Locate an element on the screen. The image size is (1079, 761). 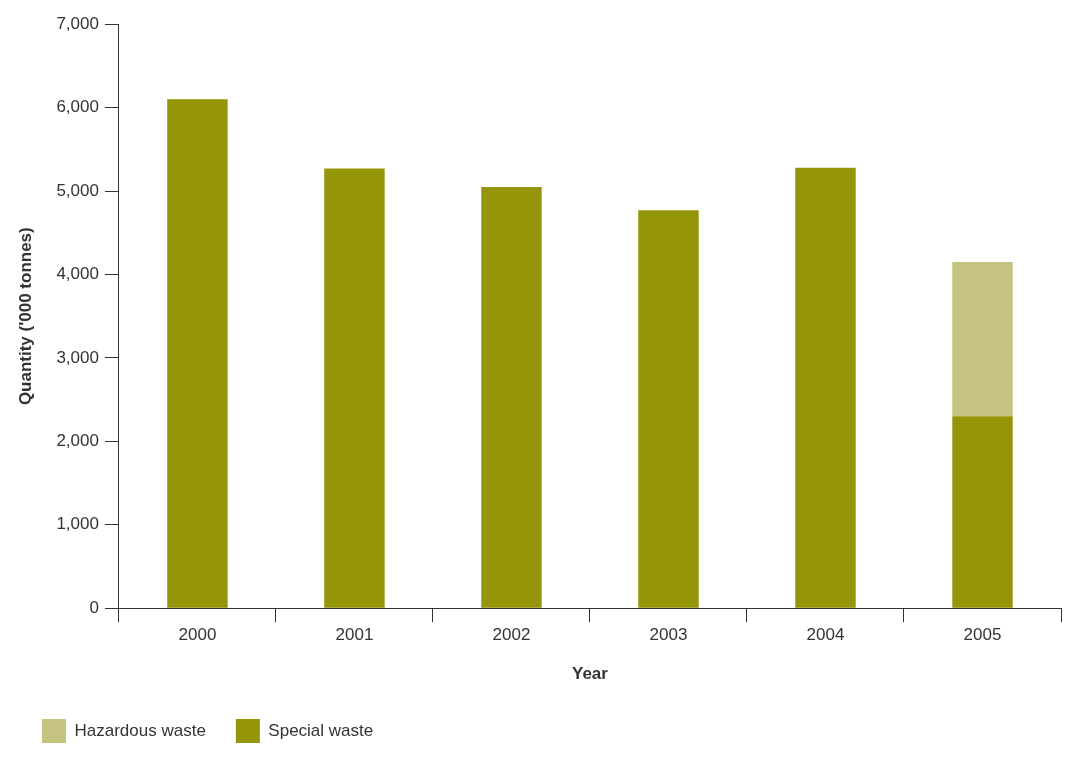
x-tick-label: 2003 is located at coordinates (668, 635).